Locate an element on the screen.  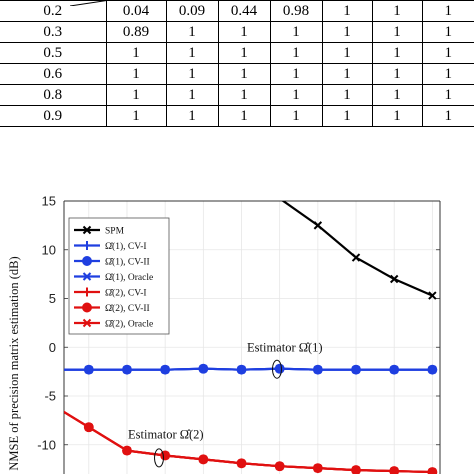
row-label: 0.2 is located at coordinates (53, 11).